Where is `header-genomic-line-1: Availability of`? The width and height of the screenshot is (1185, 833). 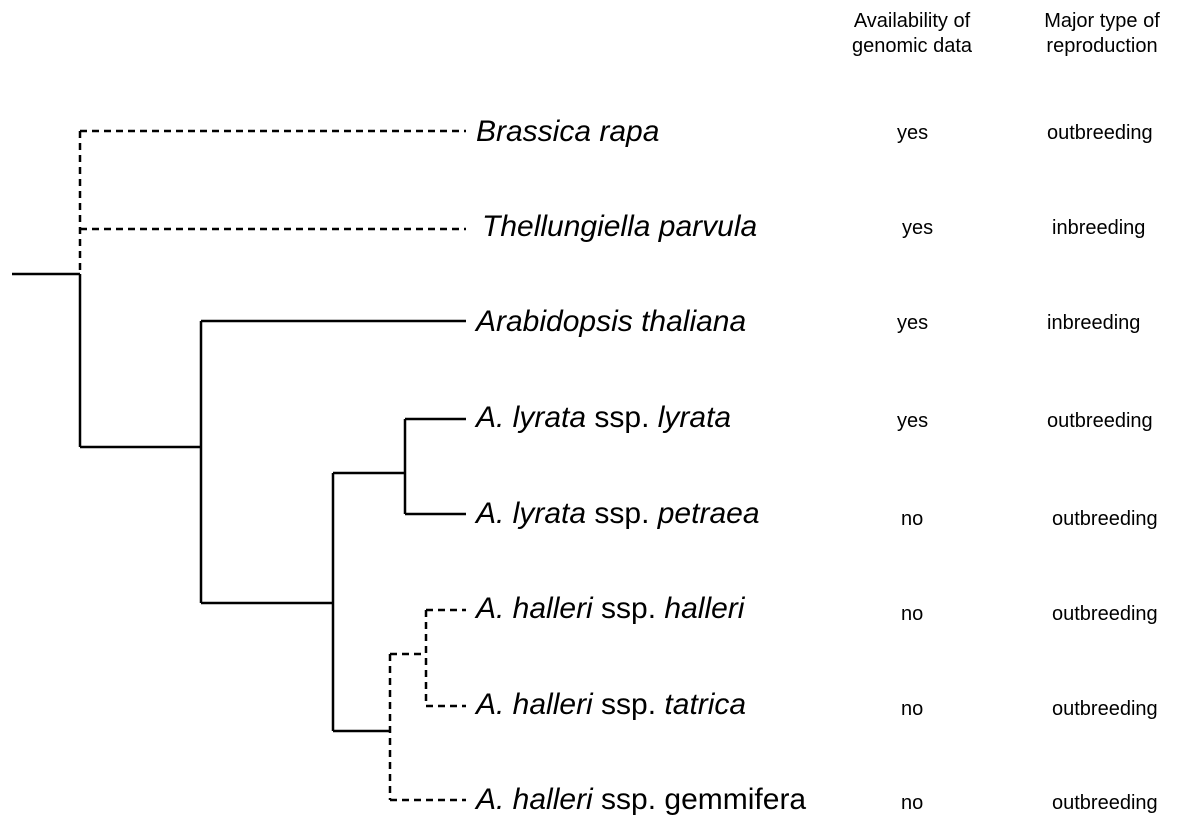
header-genomic-line-1: Availability of is located at coordinates (912, 21).